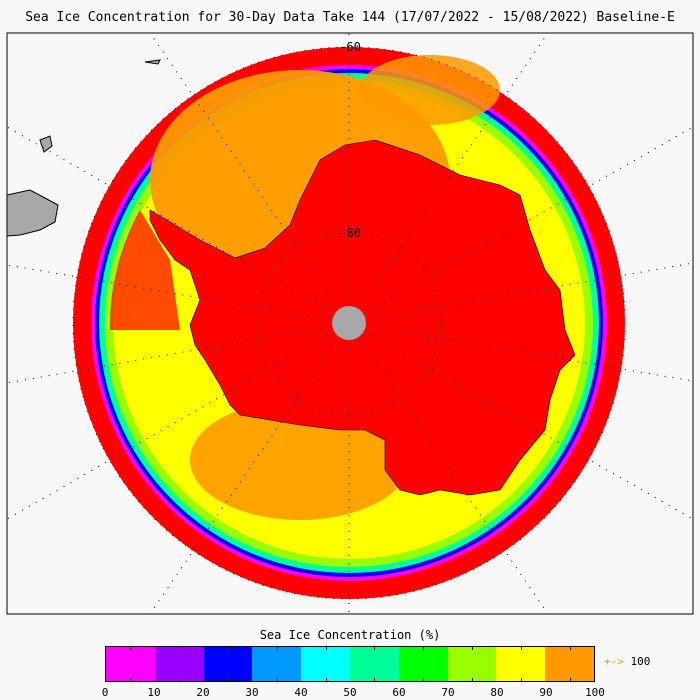 Image resolution: width=700 pixels, height=700 pixels. Describe the element at coordinates (448, 692) in the screenshot. I see `colorbar-tick-label: 70` at that location.